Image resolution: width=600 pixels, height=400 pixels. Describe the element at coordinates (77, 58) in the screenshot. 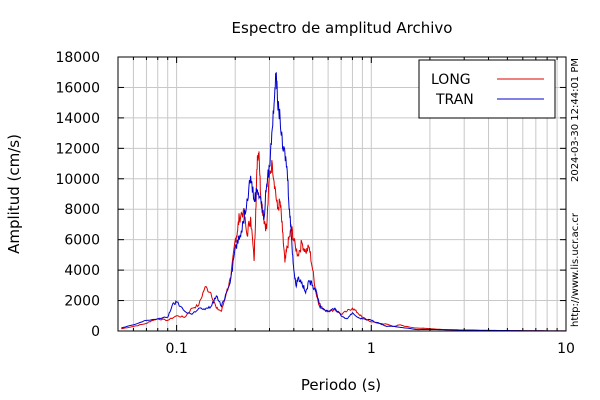

I see `y-tick-label: 18000` at that location.